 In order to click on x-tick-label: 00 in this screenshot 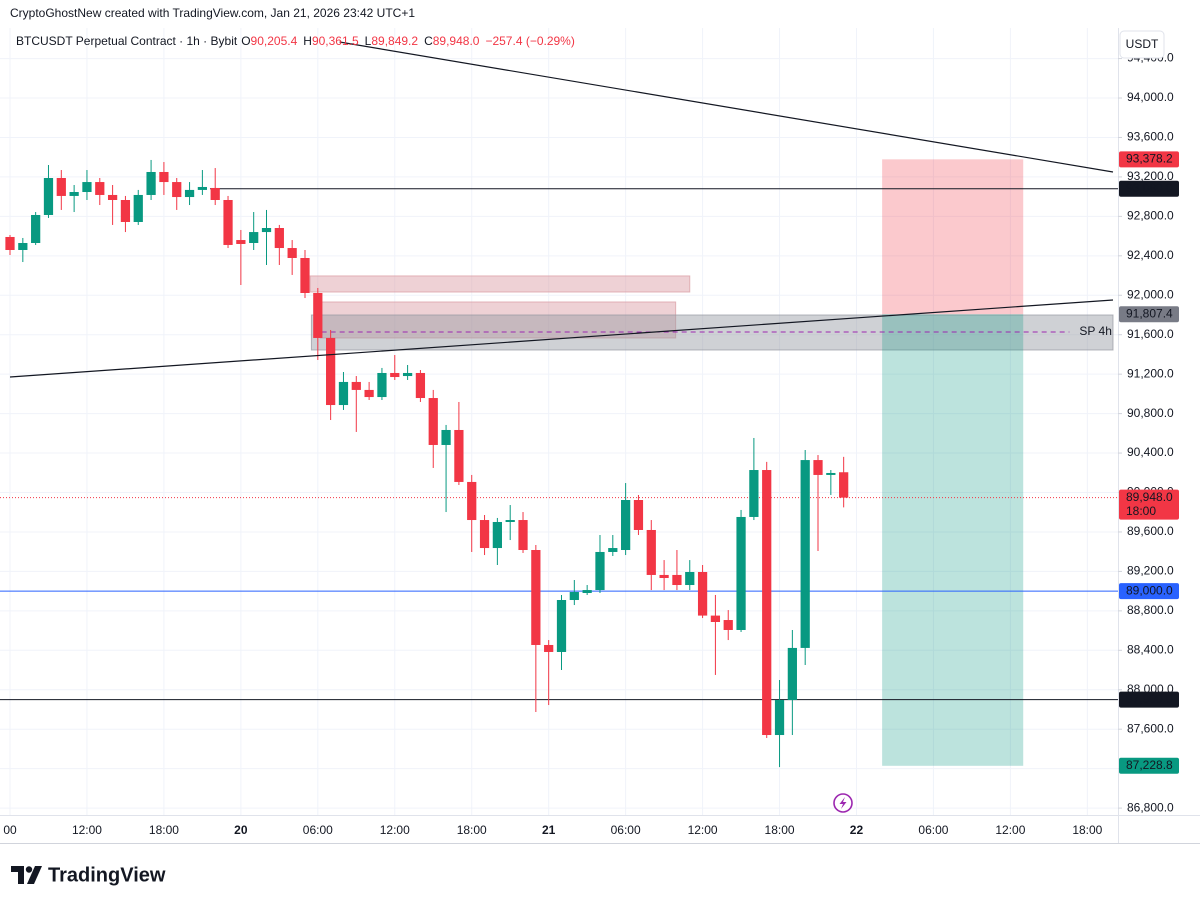, I will do `click(10, 830)`.